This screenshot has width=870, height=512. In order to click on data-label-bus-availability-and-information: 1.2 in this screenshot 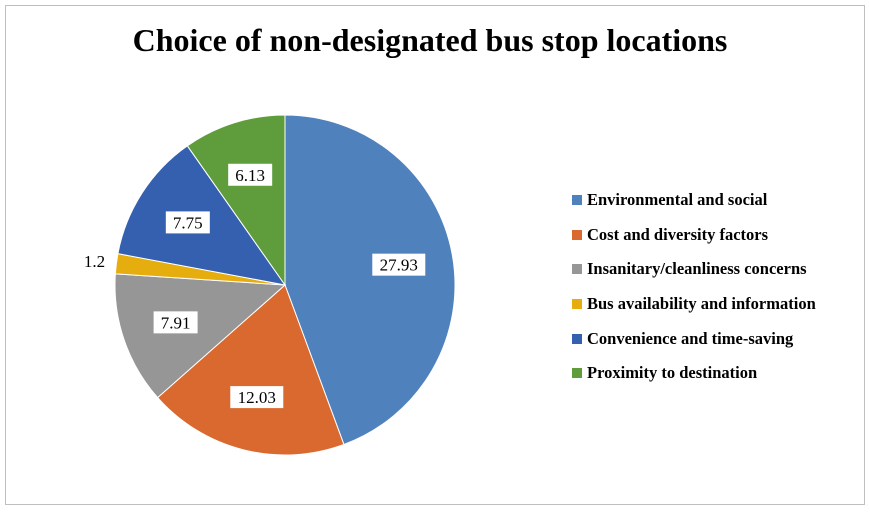, I will do `click(94, 261)`.